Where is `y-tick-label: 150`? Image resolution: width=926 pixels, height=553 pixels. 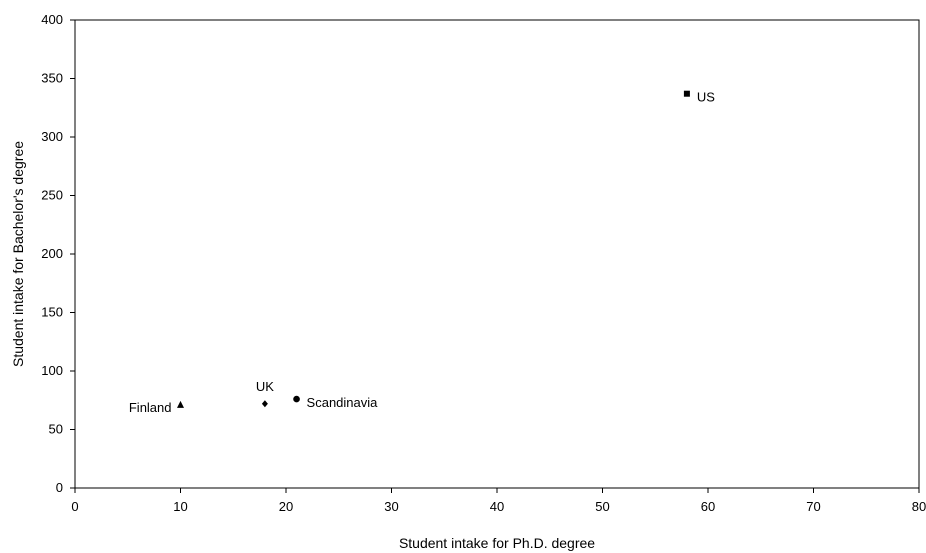 y-tick-label: 150 is located at coordinates (52, 312).